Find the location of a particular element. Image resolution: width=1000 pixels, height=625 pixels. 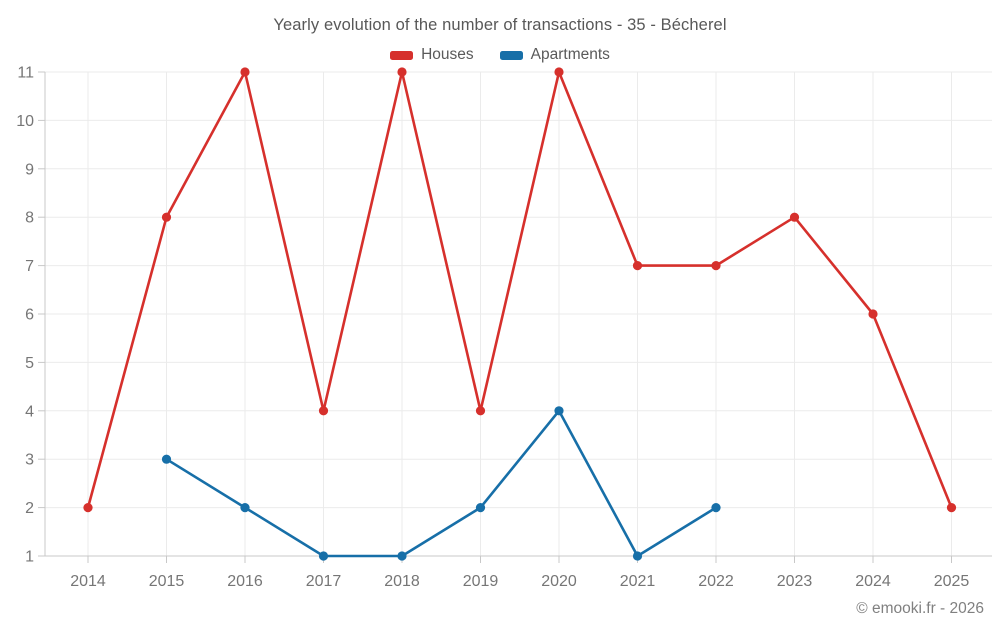

data-point-apartments-2016 is located at coordinates (245, 508).